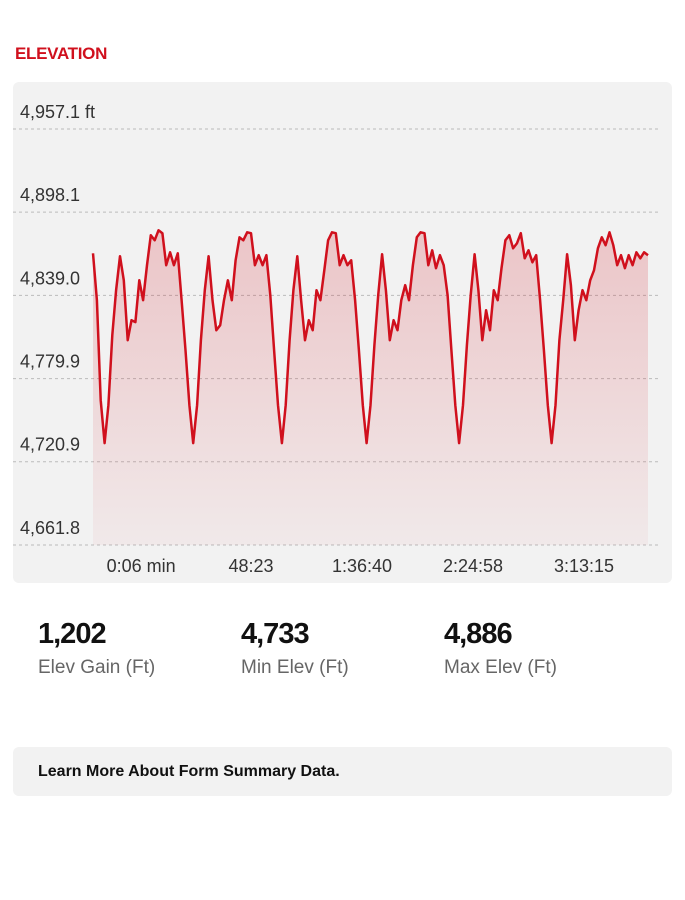 Image resolution: width=685 pixels, height=900 pixels. I want to click on y-tick-label: 4,720.9, so click(50, 445).